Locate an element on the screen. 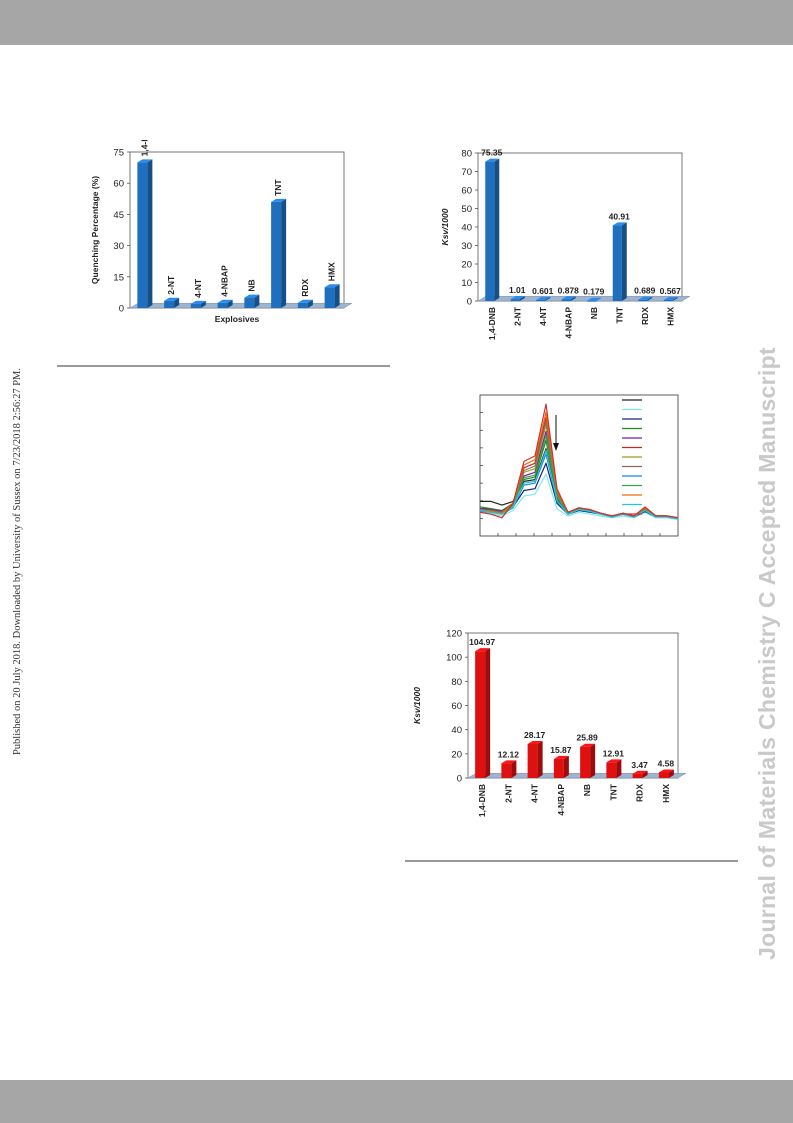  y-axis-title: Quenching Percentage (%) is located at coordinates (95, 230).